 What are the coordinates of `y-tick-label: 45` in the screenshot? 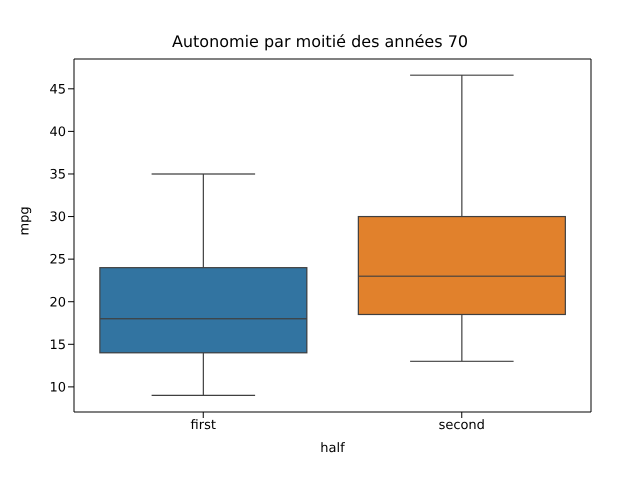 It's located at (57, 90).